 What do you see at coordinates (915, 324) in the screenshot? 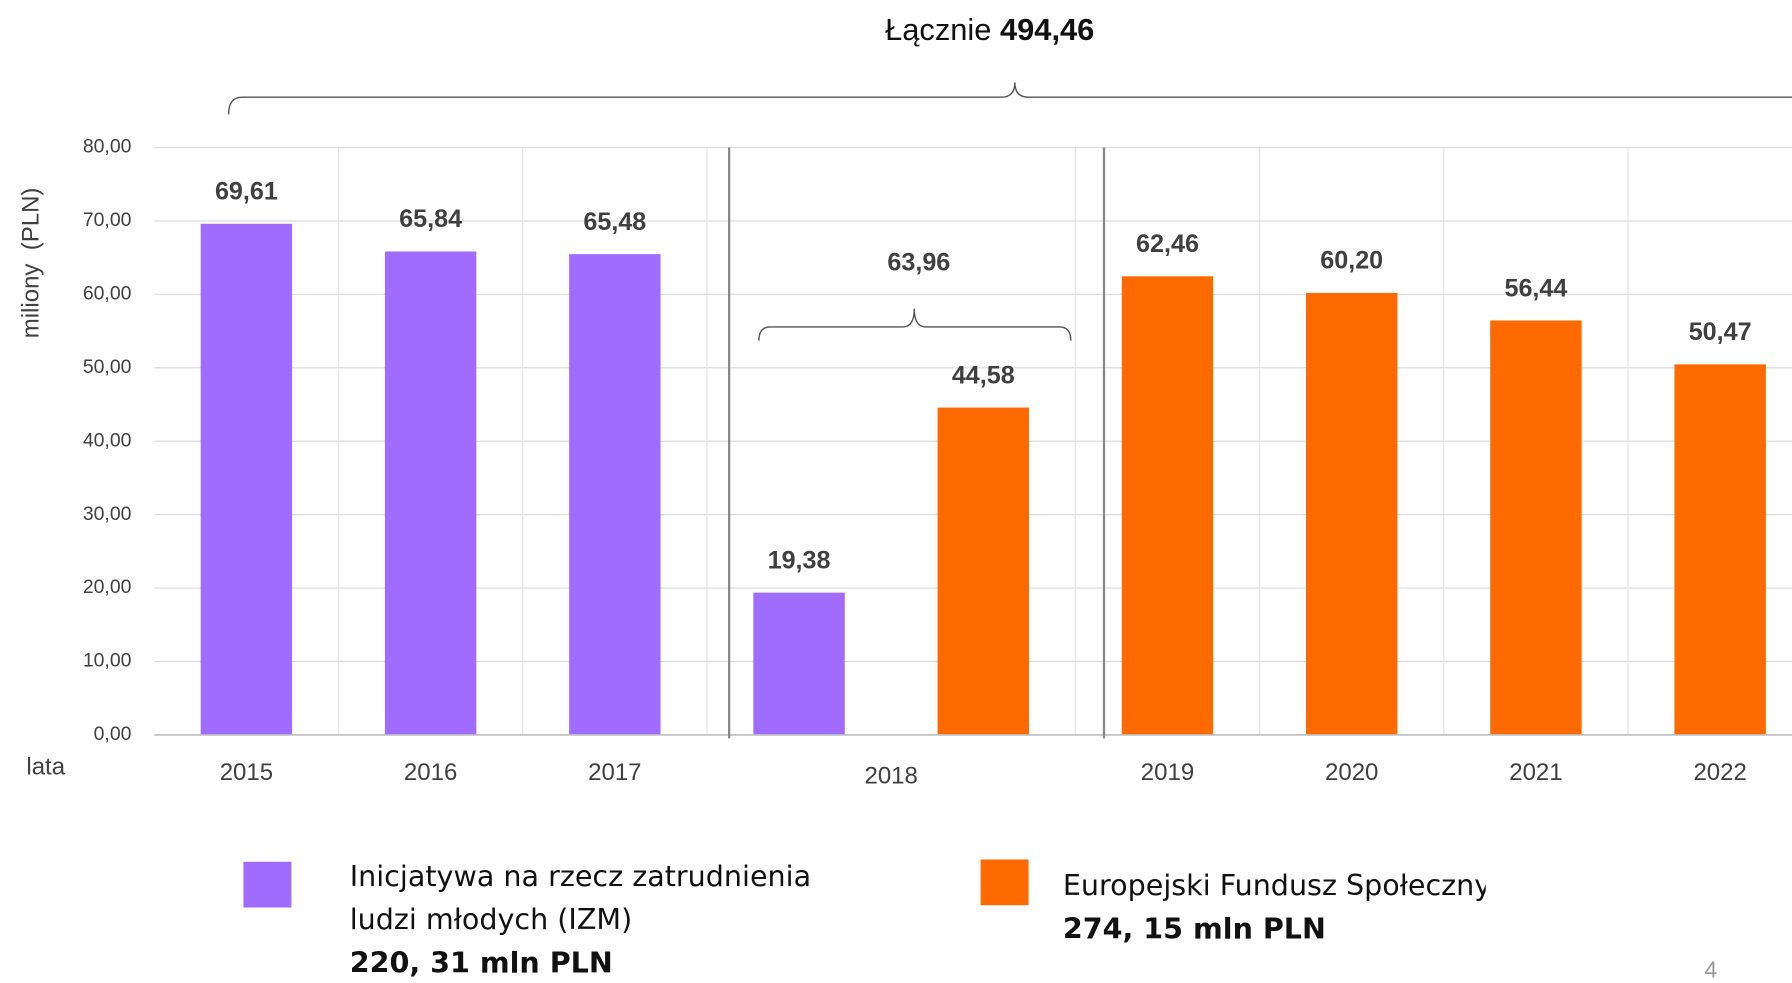
I see `group-brace` at bounding box center [915, 324].